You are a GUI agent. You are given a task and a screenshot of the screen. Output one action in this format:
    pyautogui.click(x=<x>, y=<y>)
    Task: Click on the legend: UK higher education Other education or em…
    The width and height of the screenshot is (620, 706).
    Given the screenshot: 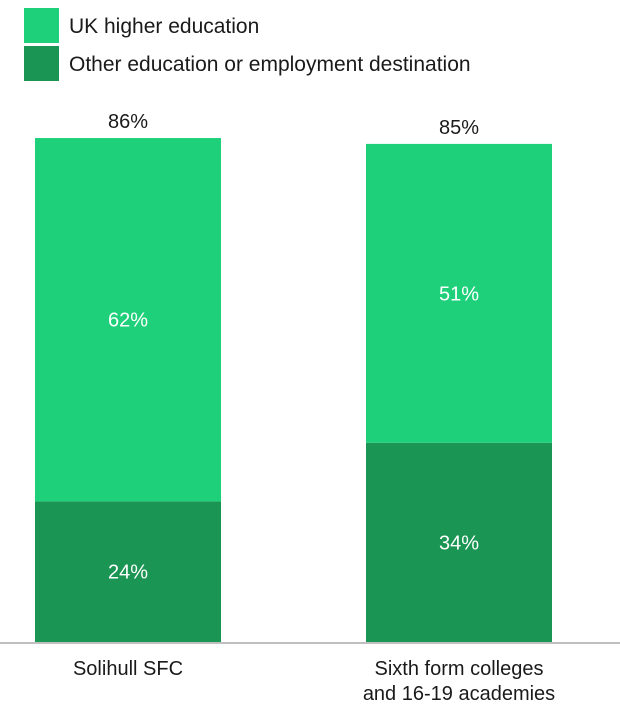 What is the action you would take?
    pyautogui.click(x=247, y=44)
    